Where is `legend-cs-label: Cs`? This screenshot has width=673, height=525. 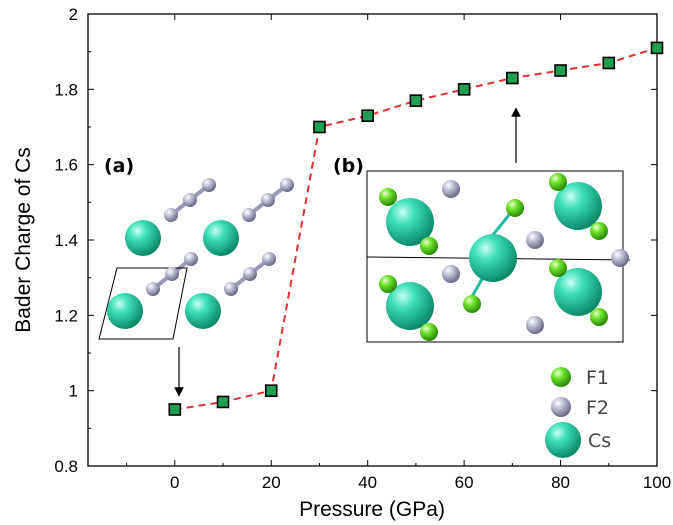 legend-cs-label: Cs is located at coordinates (599, 441).